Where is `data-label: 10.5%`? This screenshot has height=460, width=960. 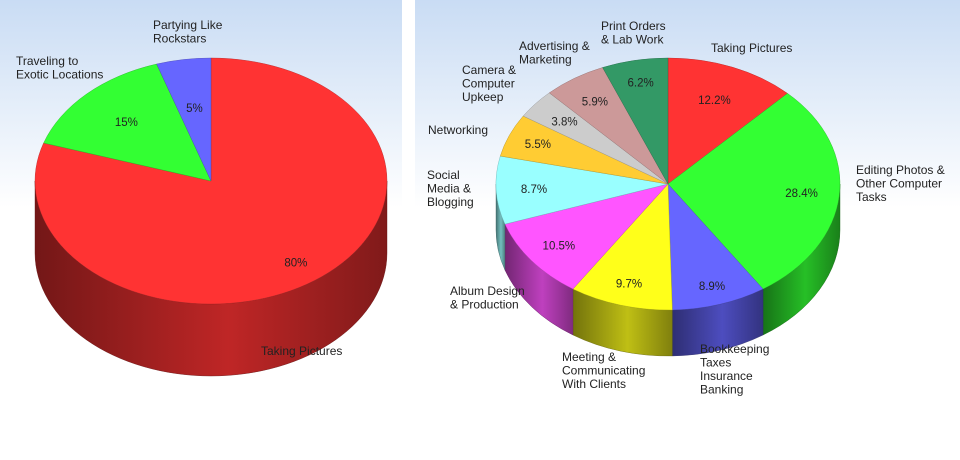
data-label: 10.5% is located at coordinates (559, 246).